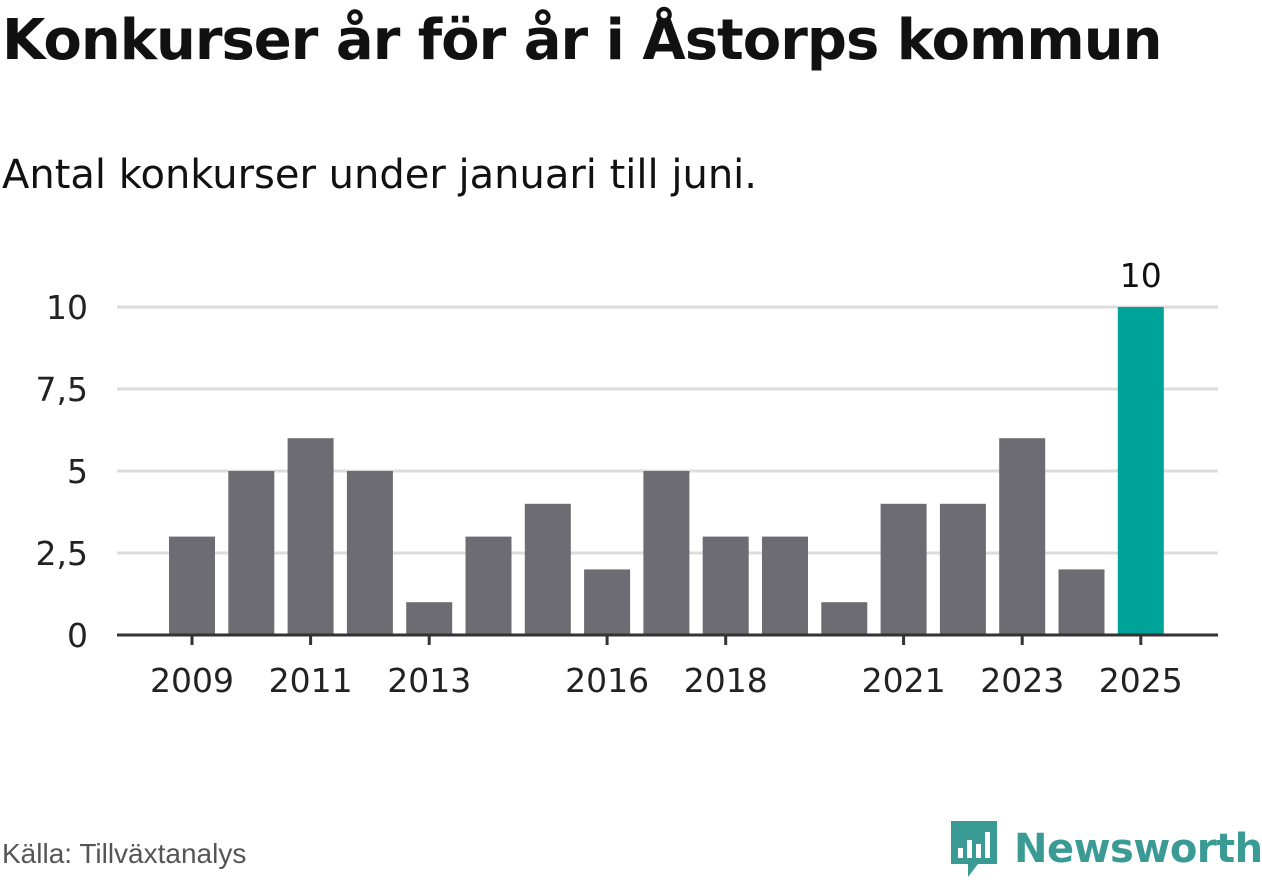  Describe the element at coordinates (77, 471) in the screenshot. I see `y-tick-label: 5` at that location.